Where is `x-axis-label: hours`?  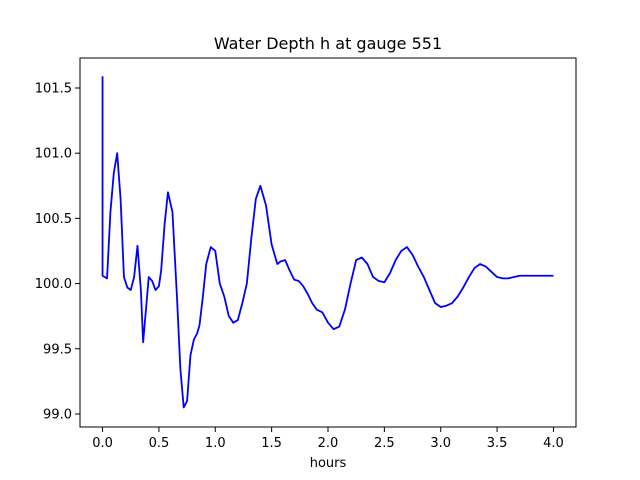
x-axis-label: hours is located at coordinates (328, 463).